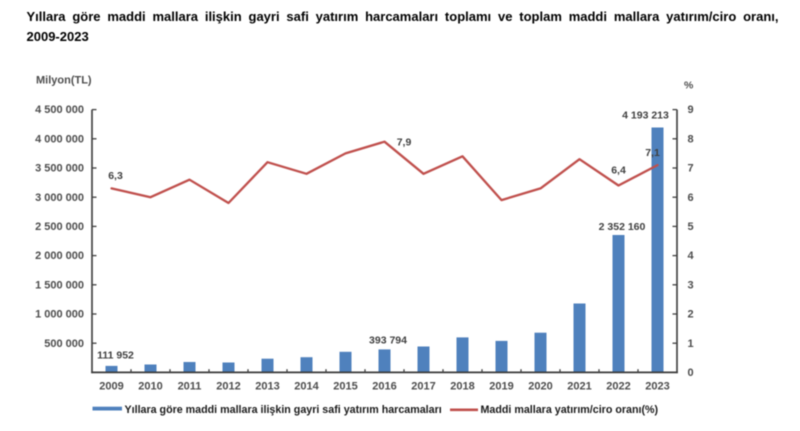 Image resolution: width=800 pixels, height=431 pixels. What do you see at coordinates (691, 256) in the screenshot?
I see `svg-text: 4` at bounding box center [691, 256].